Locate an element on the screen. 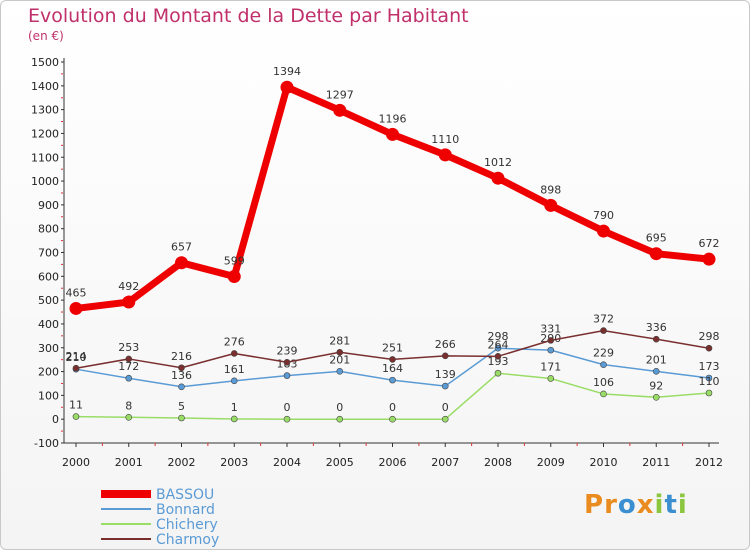 Image resolution: width=750 pixels, height=550 pixels. x-tick-label: 2010 is located at coordinates (604, 462).